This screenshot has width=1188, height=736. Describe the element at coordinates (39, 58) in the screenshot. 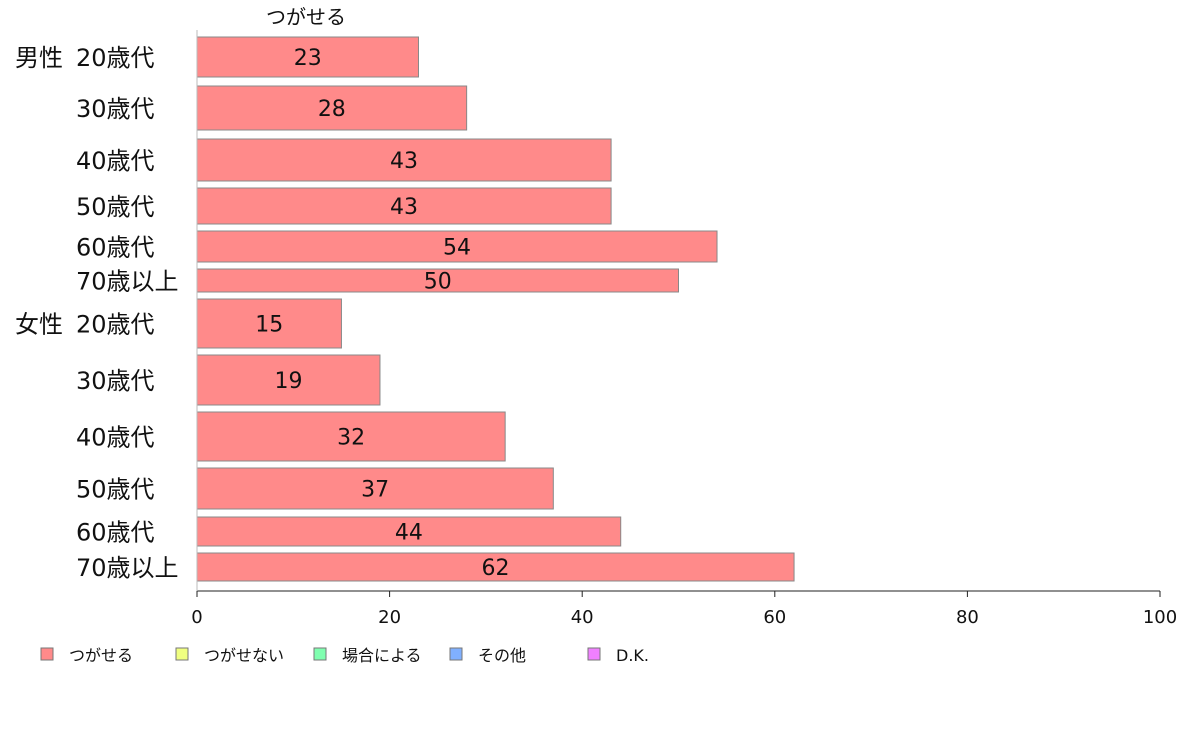

I see `group-label: 男性` at that location.